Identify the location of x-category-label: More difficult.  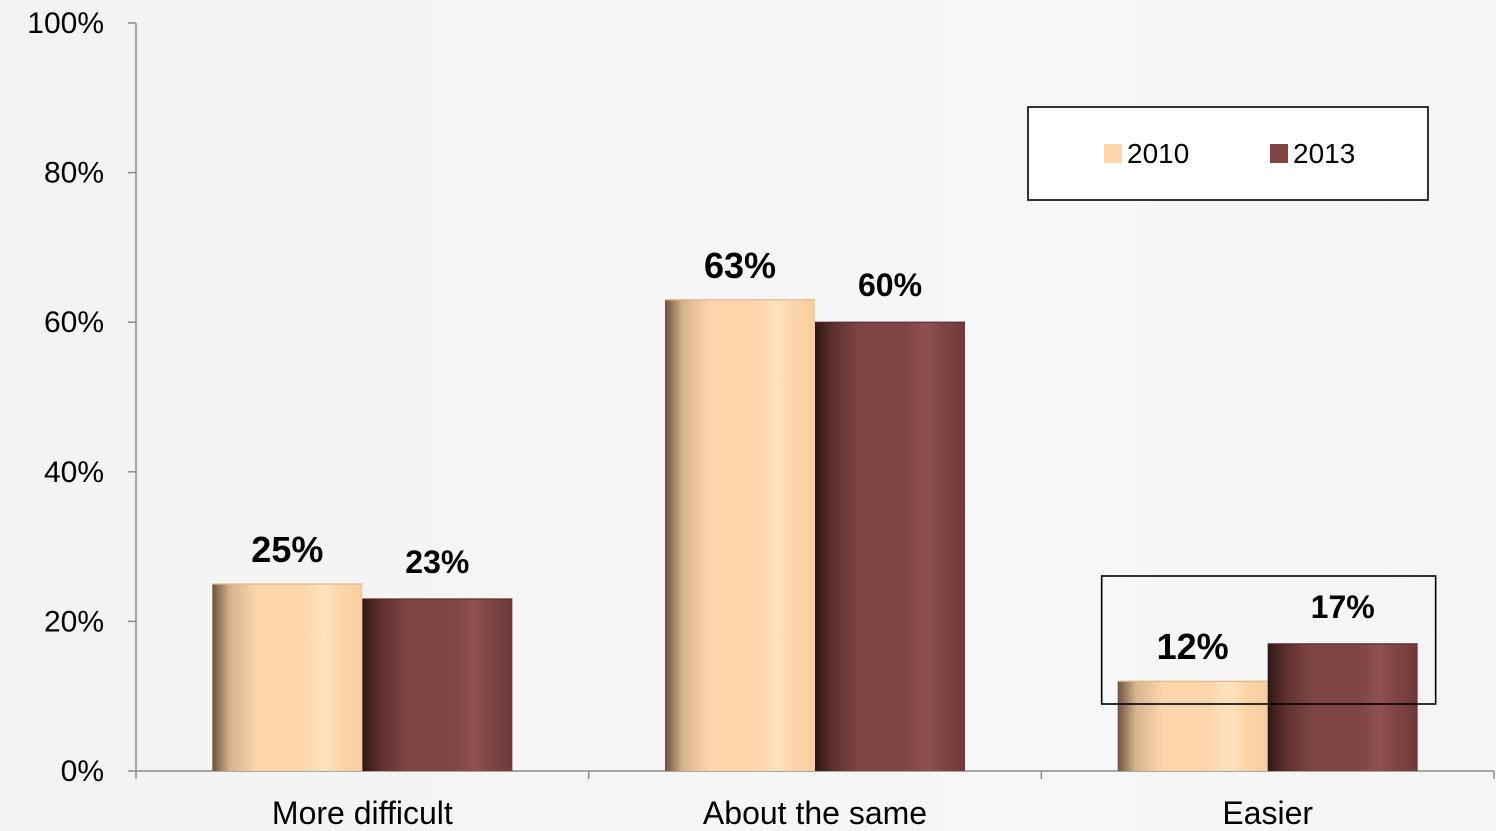
(362, 813).